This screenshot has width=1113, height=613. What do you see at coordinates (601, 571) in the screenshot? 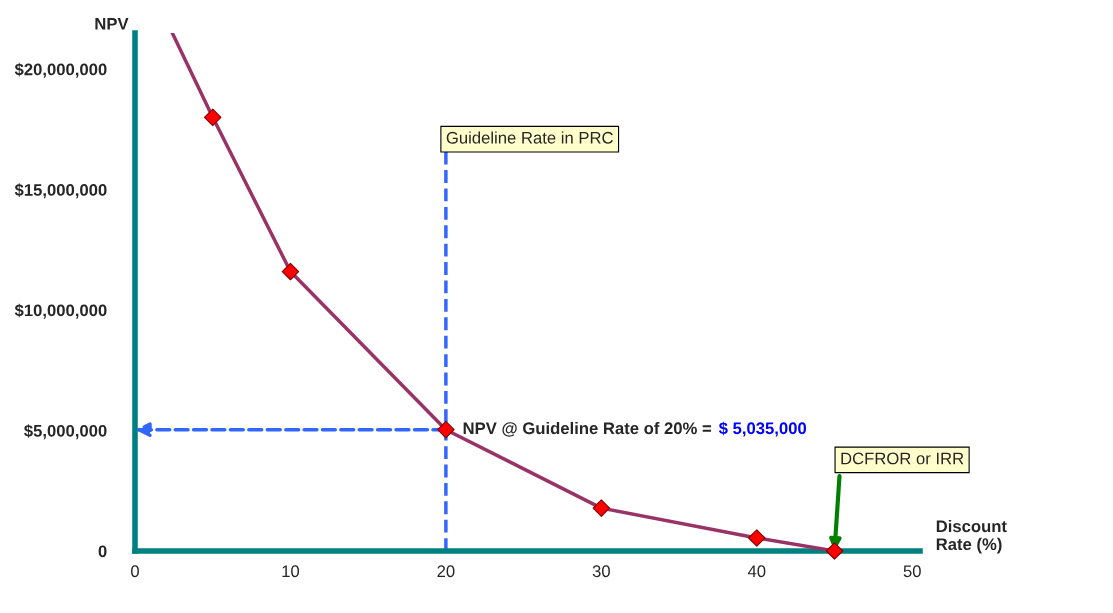
I see `x-tick-label: 30` at bounding box center [601, 571].